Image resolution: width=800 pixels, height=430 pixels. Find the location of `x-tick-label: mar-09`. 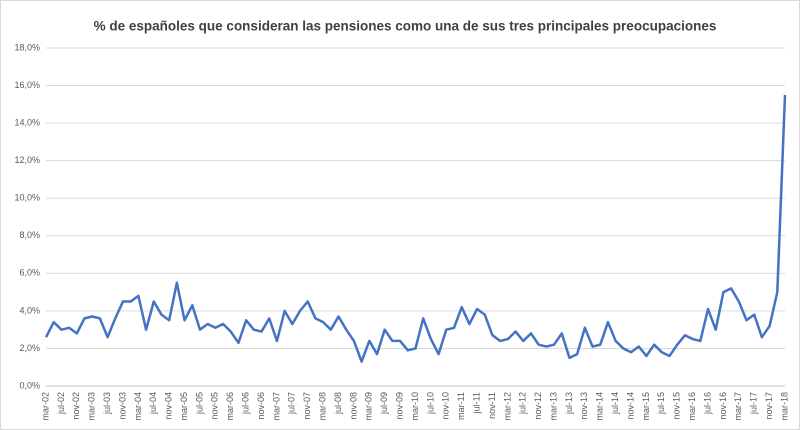

x-tick-label: mar-09 is located at coordinates (369, 406).